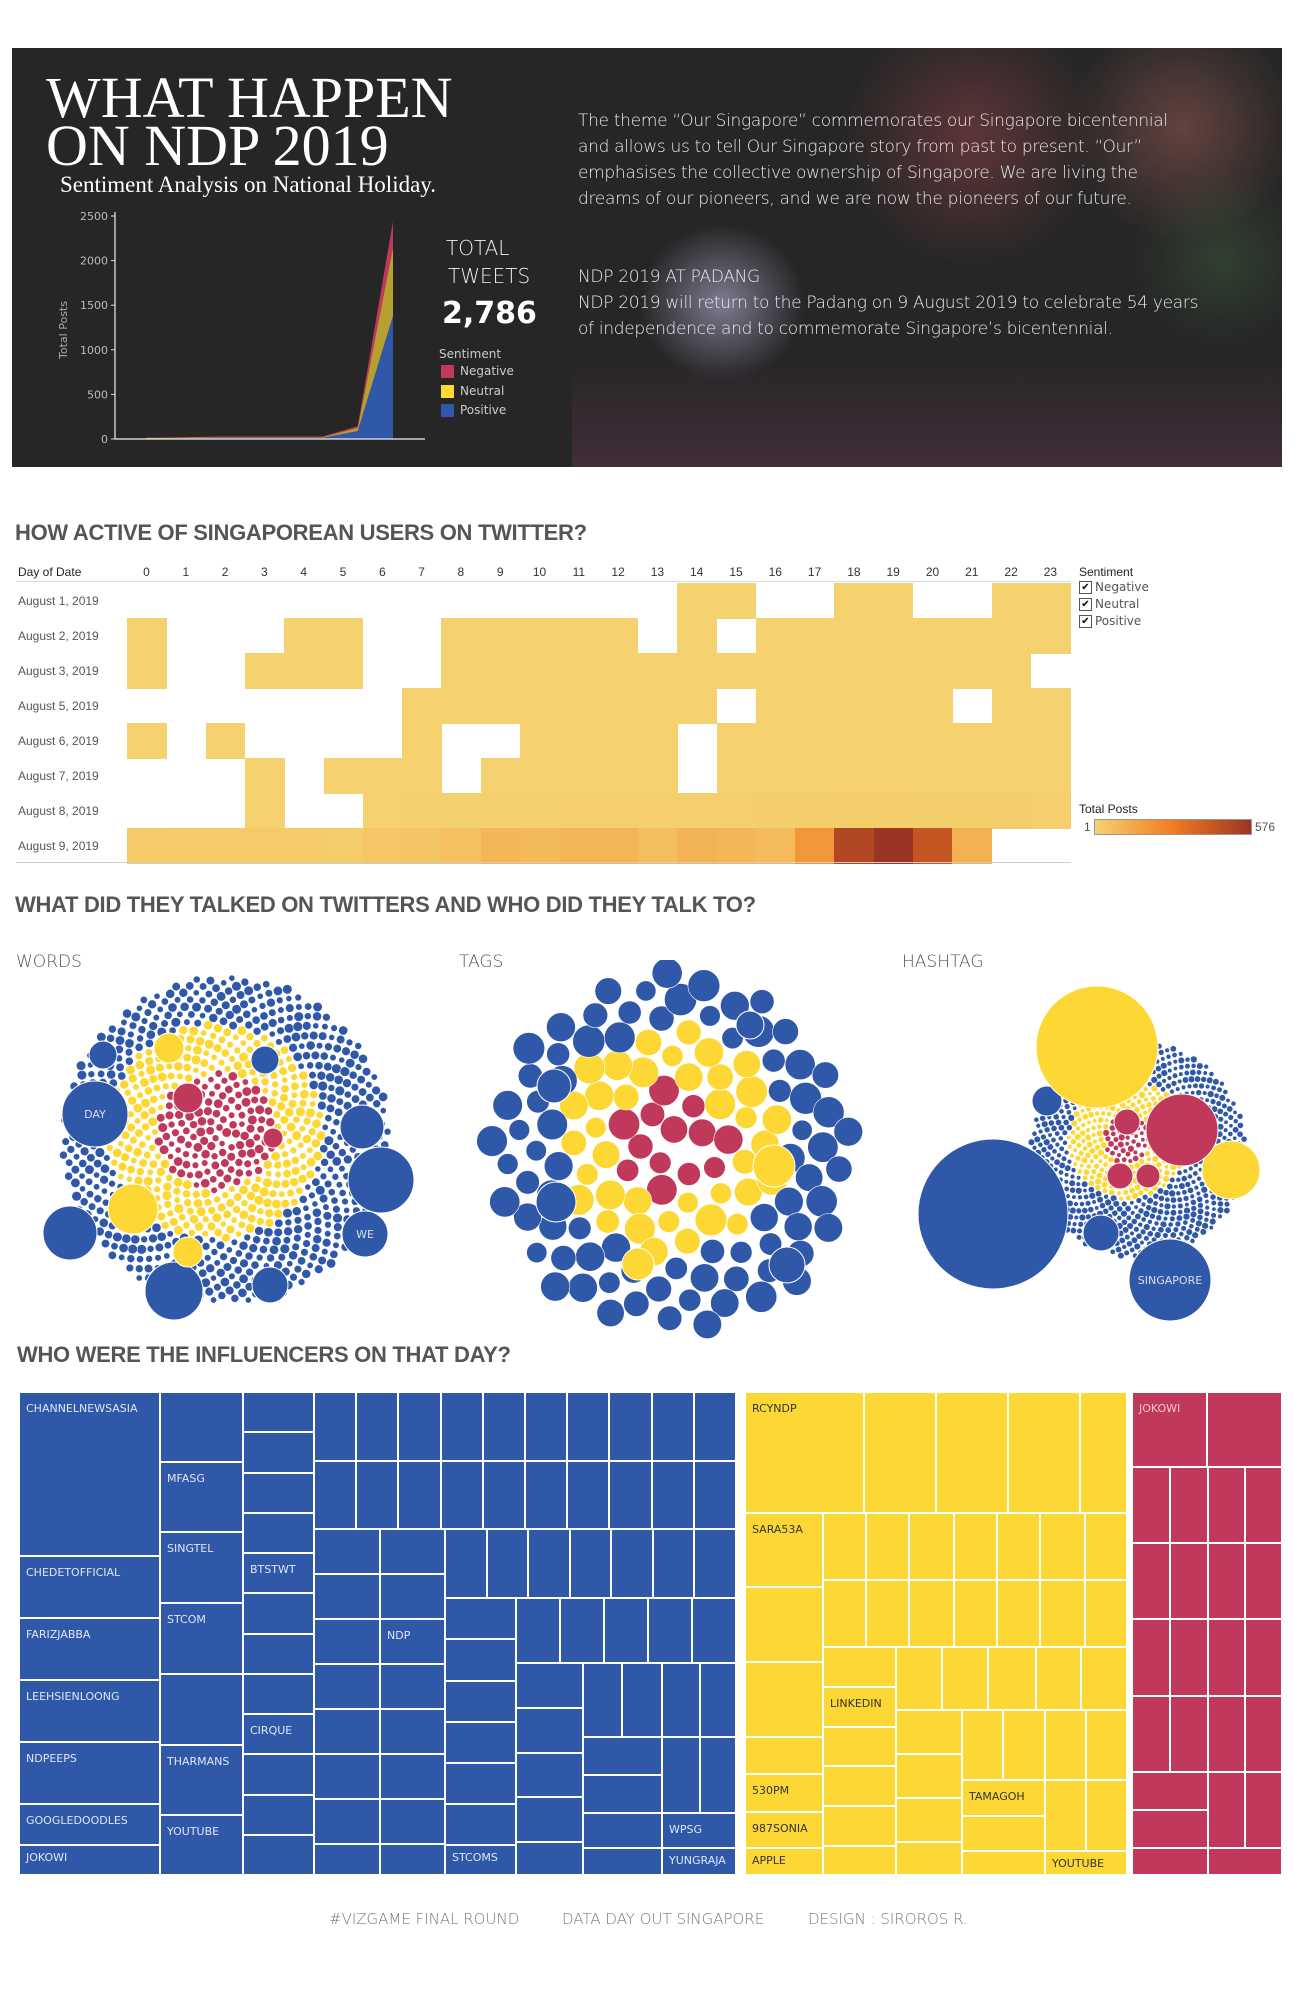 Image resolution: width=1299 pixels, height=1999 pixels. What do you see at coordinates (278, 1573) in the screenshot?
I see `treemap-cell: BTSTWT` at bounding box center [278, 1573].